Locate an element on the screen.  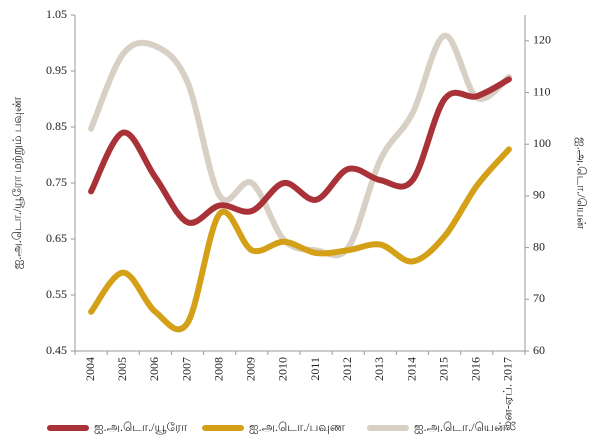
y2-tick-label: 120 is located at coordinates (542, 40).